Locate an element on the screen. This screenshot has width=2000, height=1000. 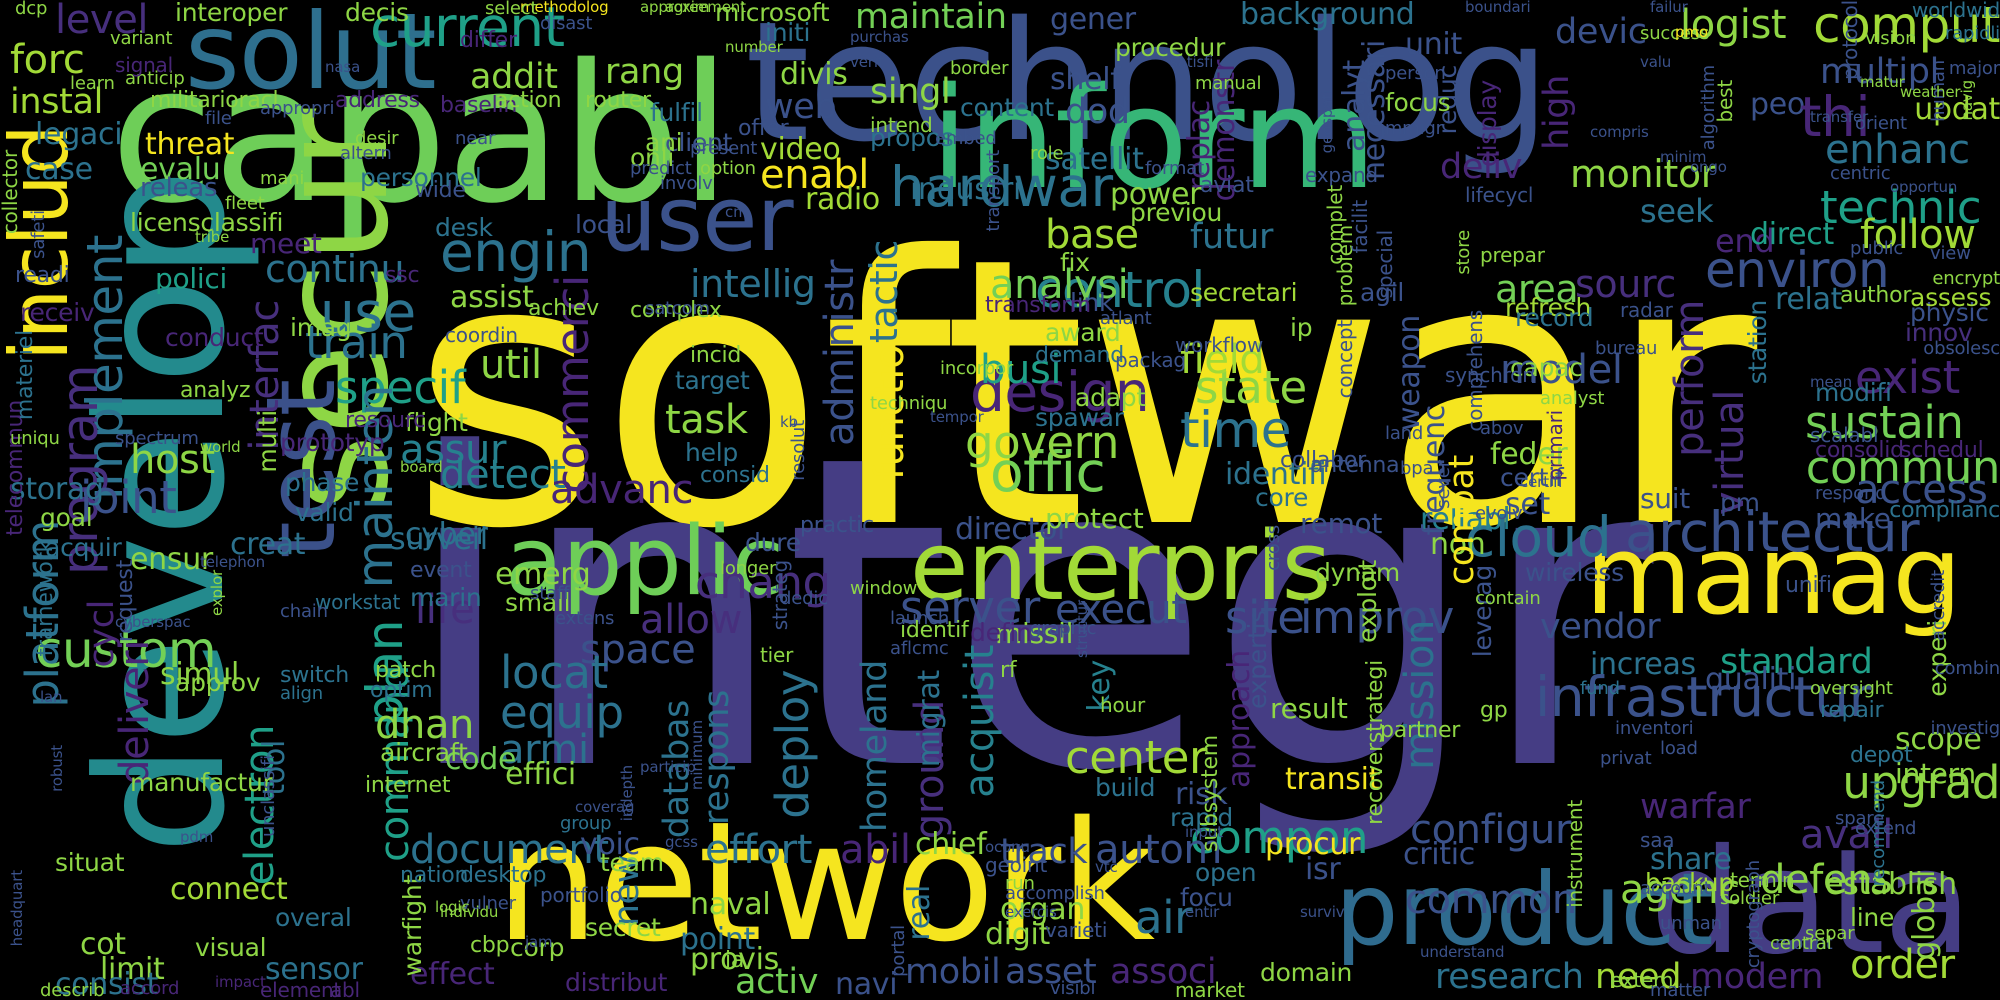
word-critic: critic is located at coordinates (1439, 854).